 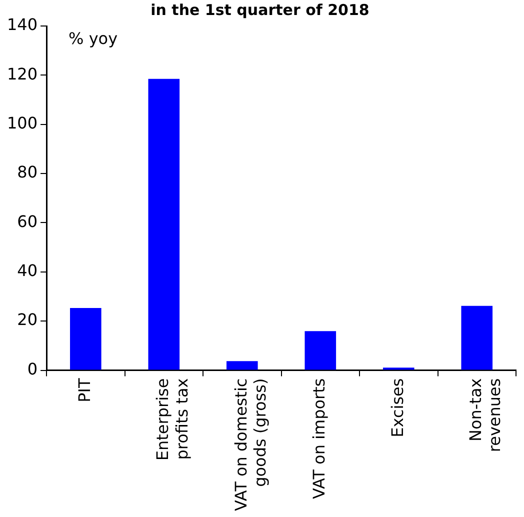 I want to click on y-tick-label: 140, so click(x=22, y=24).